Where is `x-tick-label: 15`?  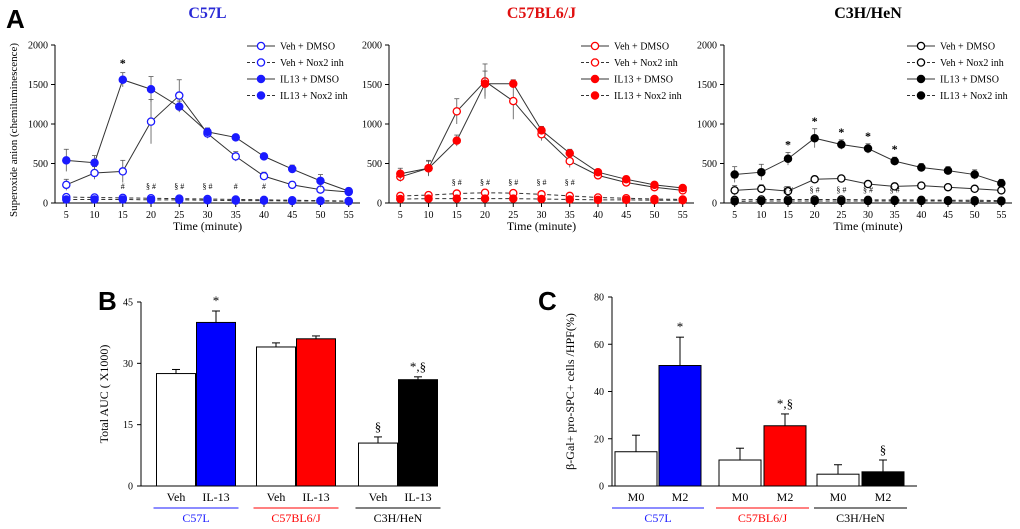 x-tick-label: 15 is located at coordinates (123, 215).